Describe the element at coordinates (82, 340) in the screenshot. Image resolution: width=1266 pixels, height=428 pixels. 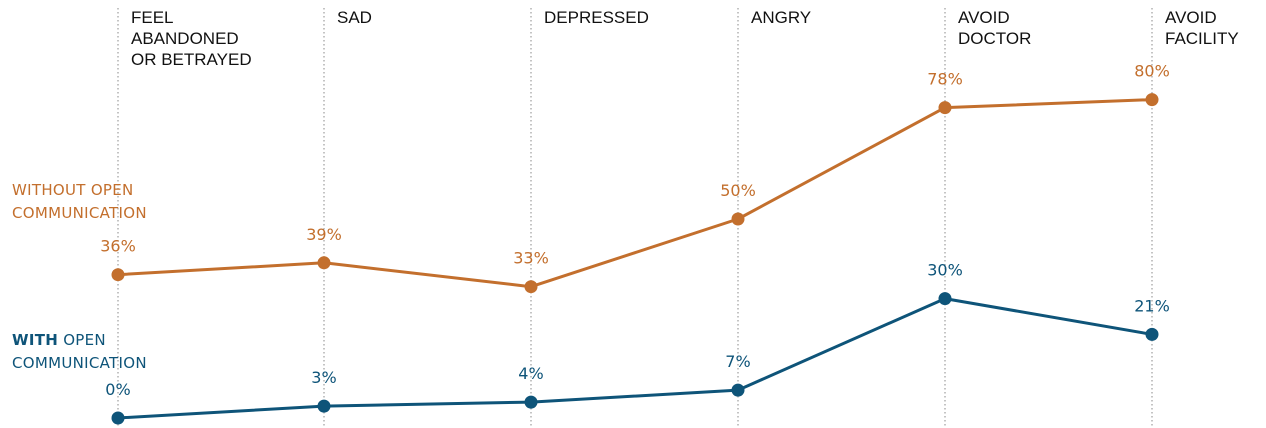
I see `legend-text: OPEN` at that location.